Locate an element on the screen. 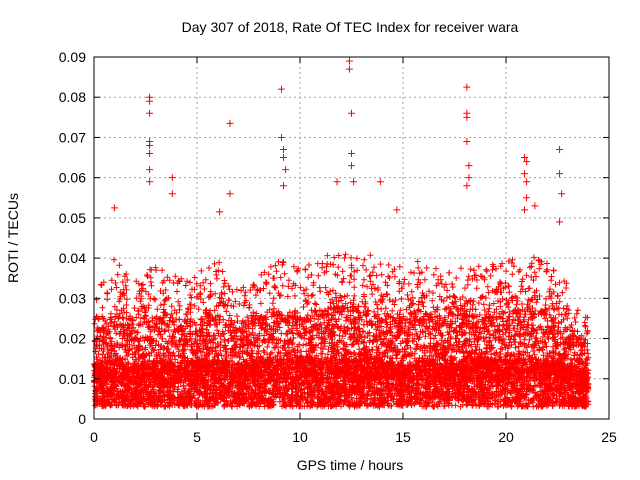  x-axis-label: GPS time / hours is located at coordinates (350, 465).